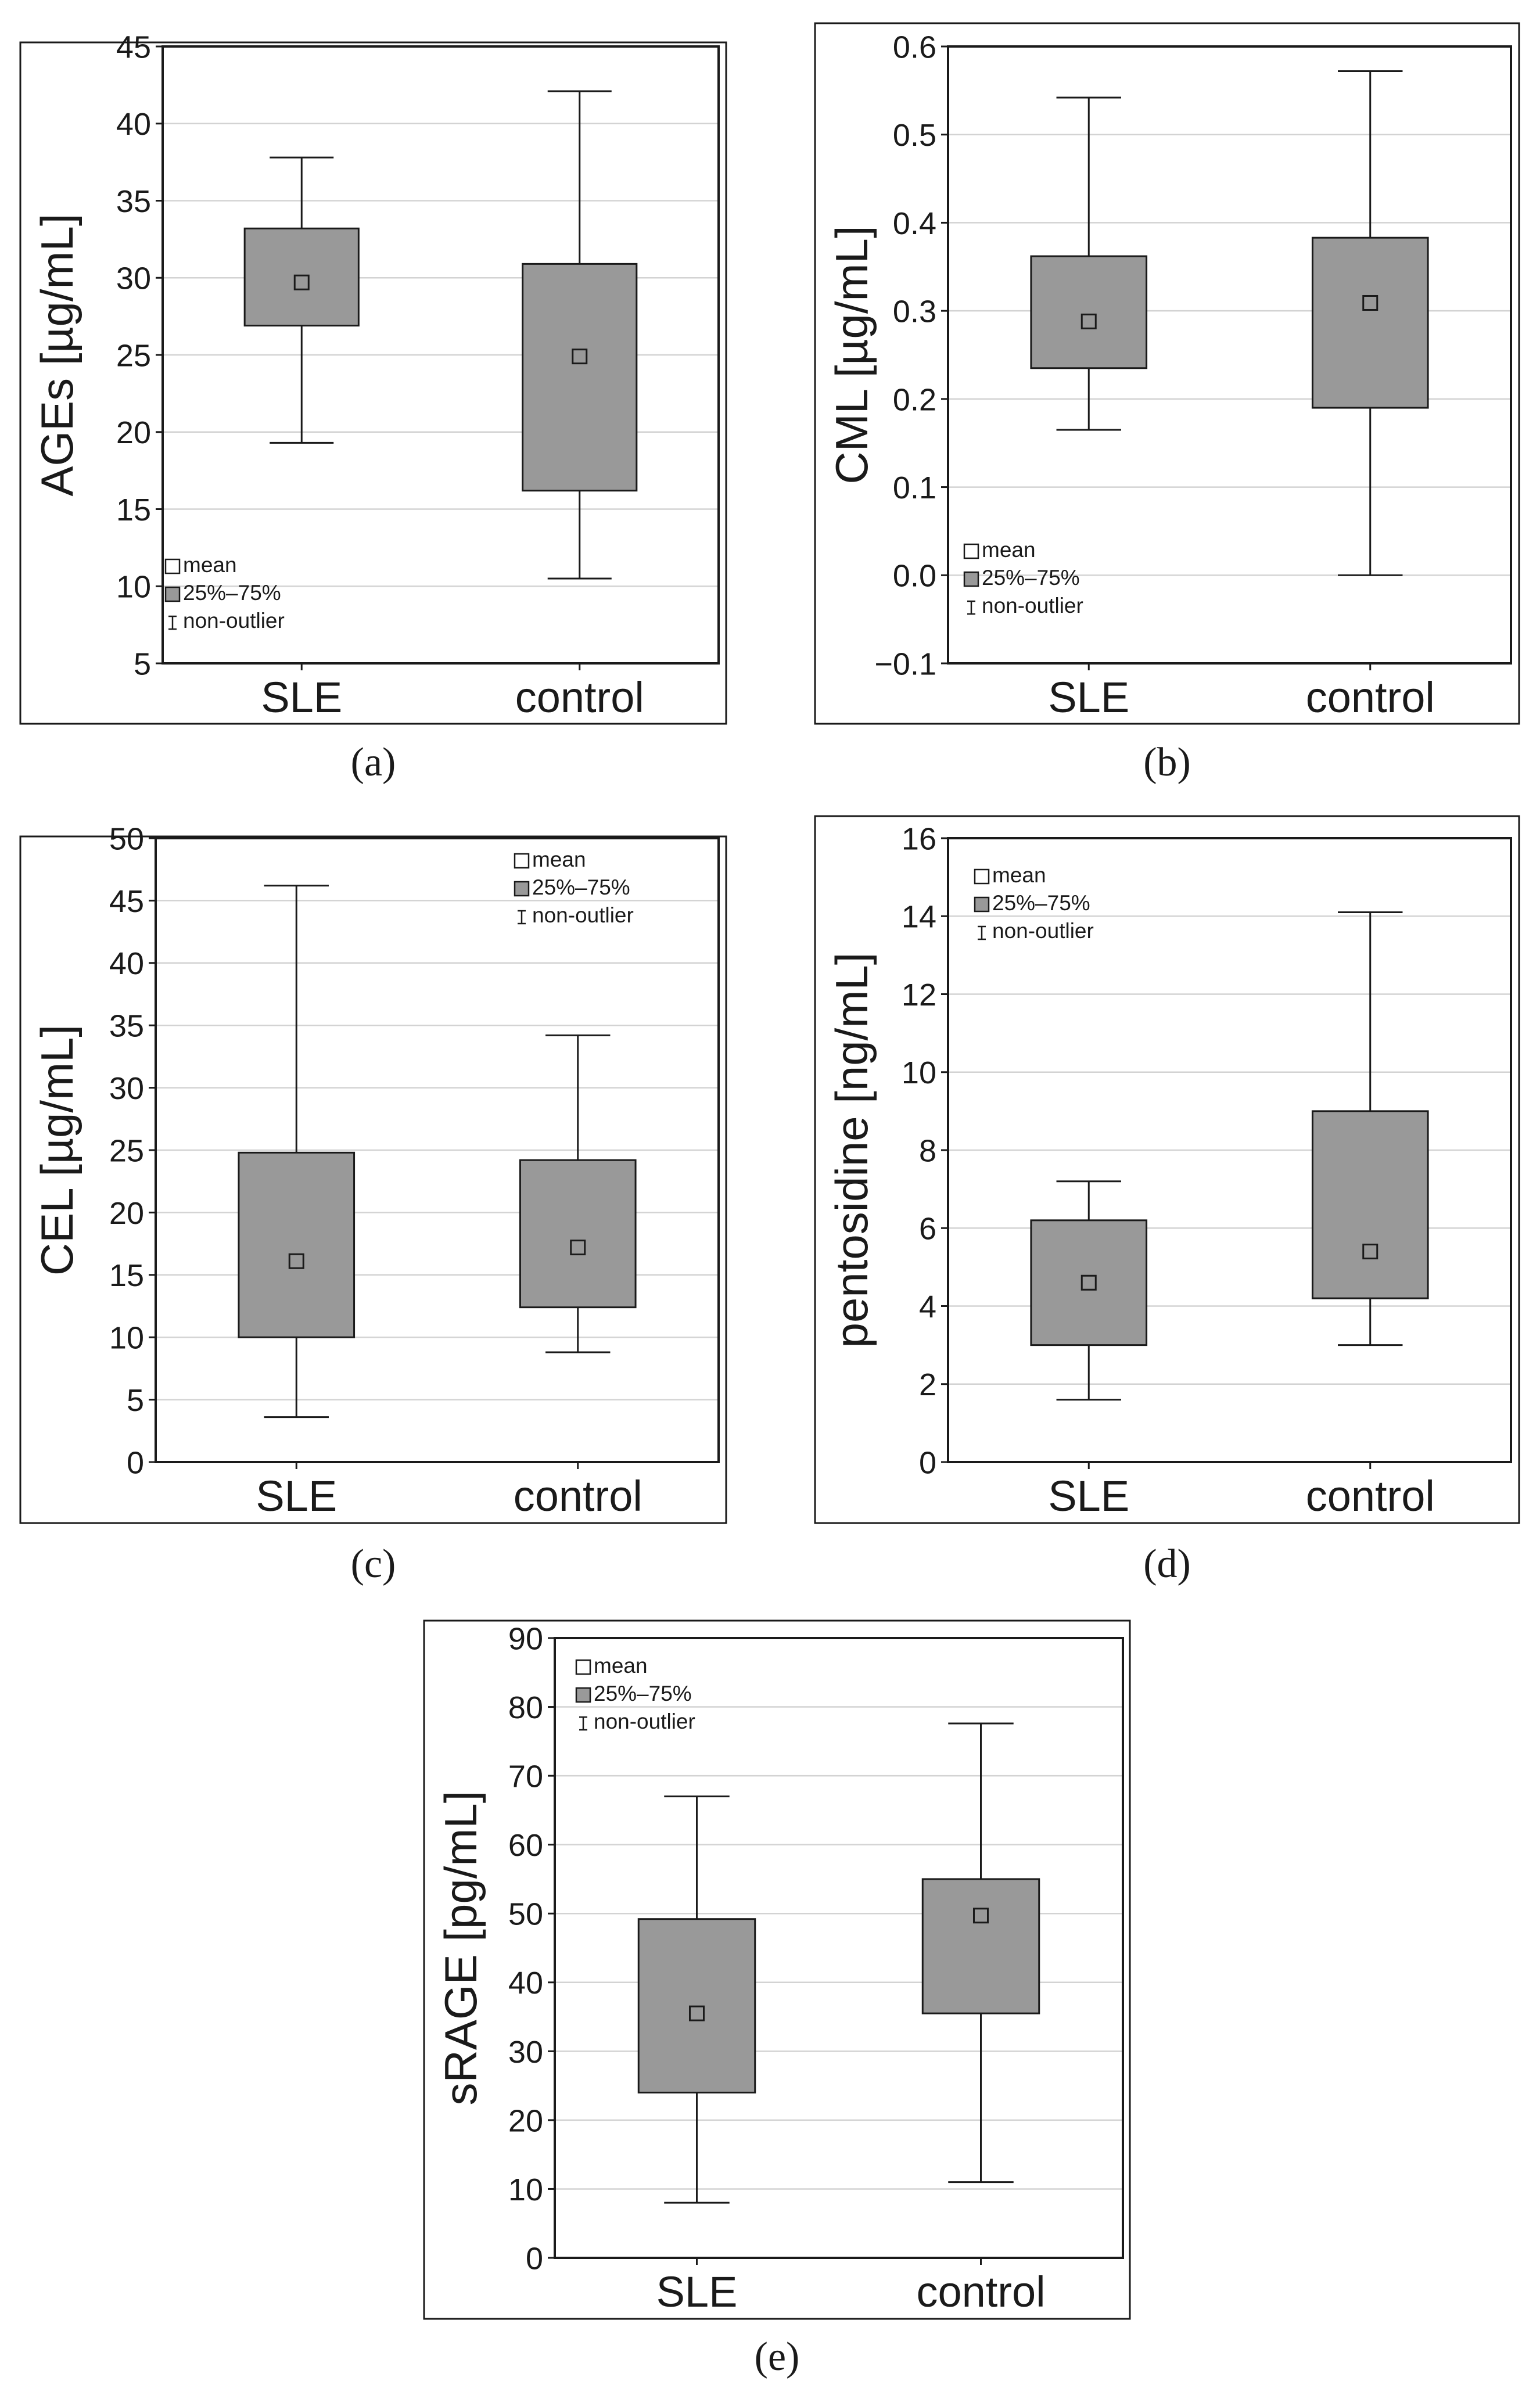 This screenshot has width=1540, height=2399. What do you see at coordinates (134, 278) in the screenshot?
I see `y-tick-label: 30` at bounding box center [134, 278].